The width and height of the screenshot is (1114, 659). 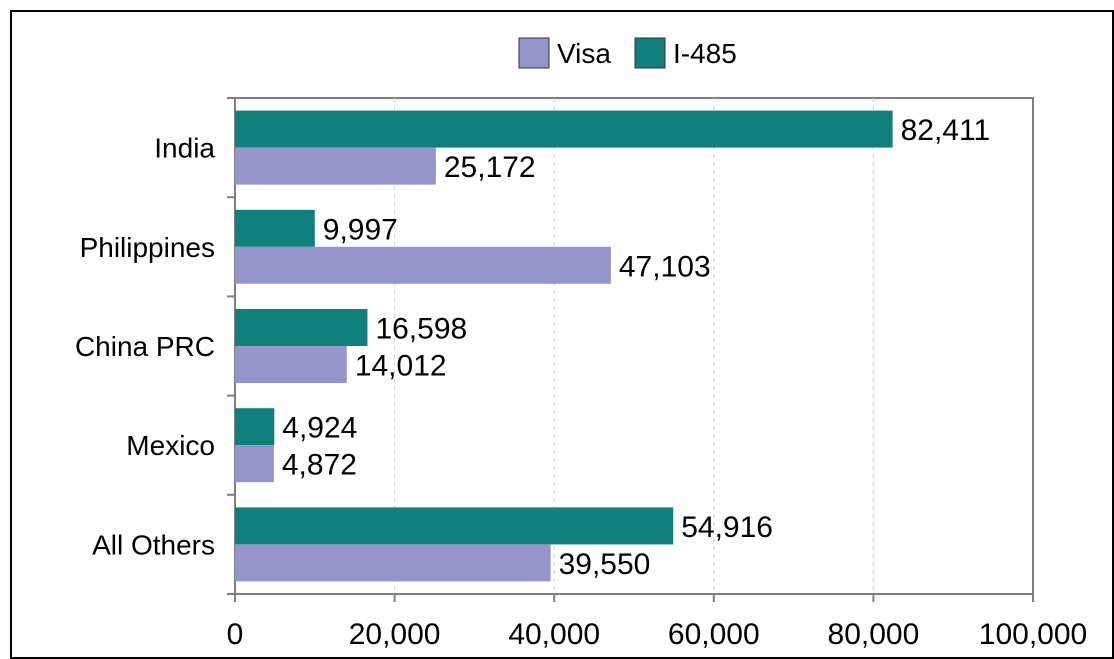 What do you see at coordinates (395, 634) in the screenshot?
I see `x-tick-label: 20,000` at bounding box center [395, 634].